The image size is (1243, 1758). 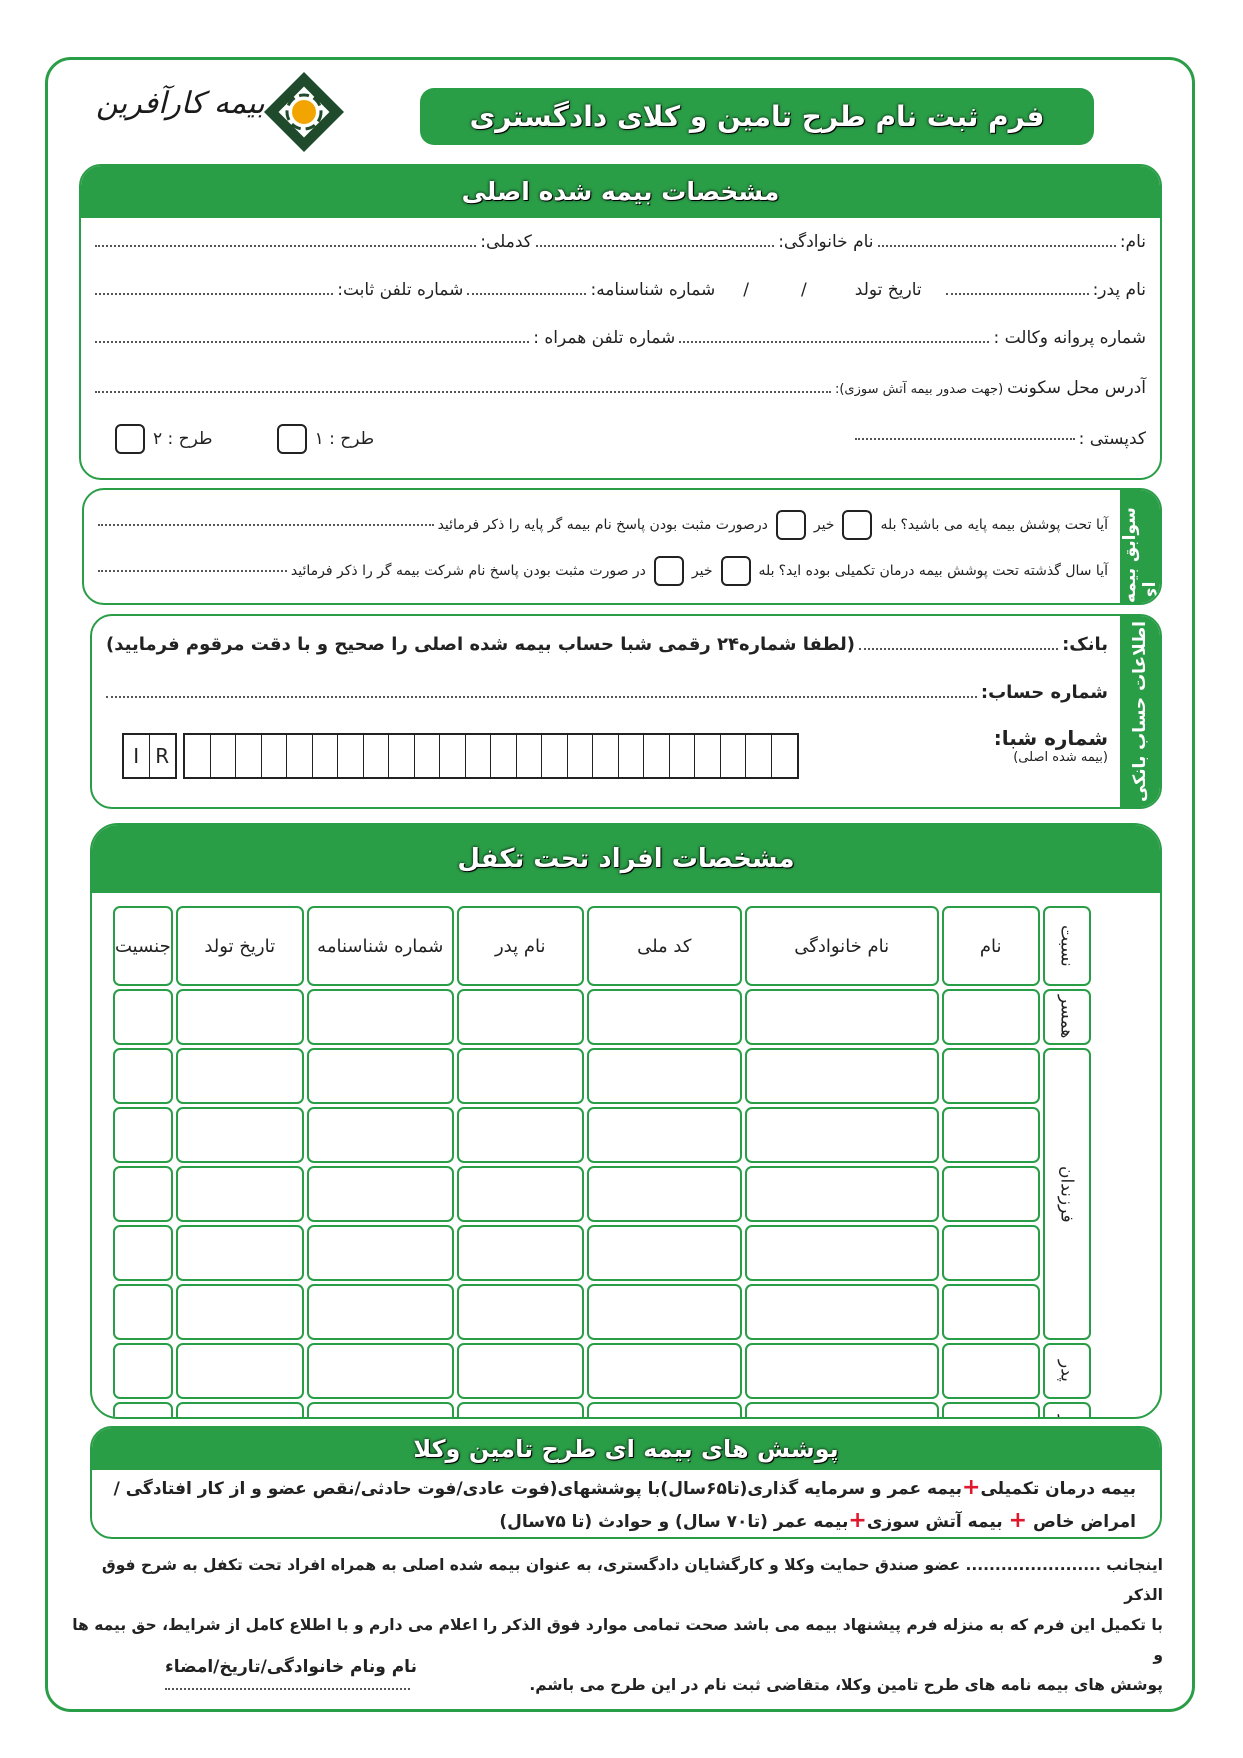 I want to click on q1-yes-checkbox, so click(x=857, y=525).